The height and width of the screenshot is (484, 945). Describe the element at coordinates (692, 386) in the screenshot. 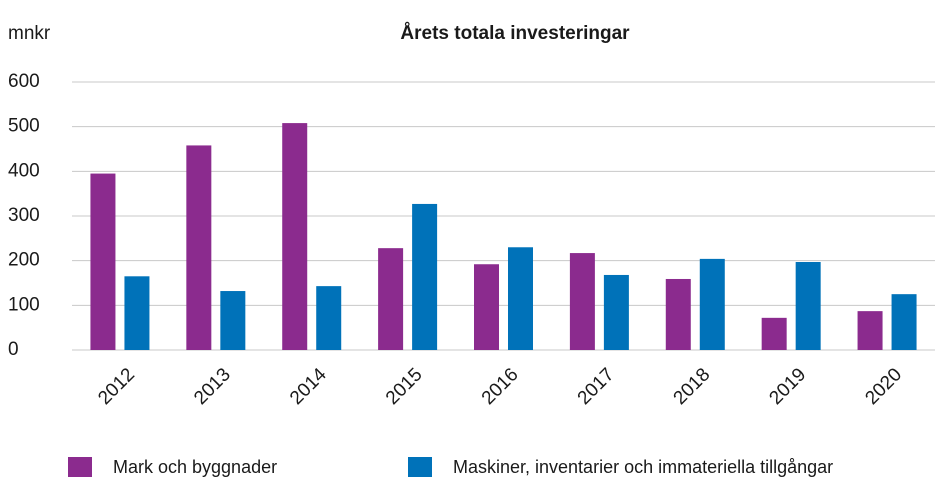

I see `x-tick-label: 2018` at that location.